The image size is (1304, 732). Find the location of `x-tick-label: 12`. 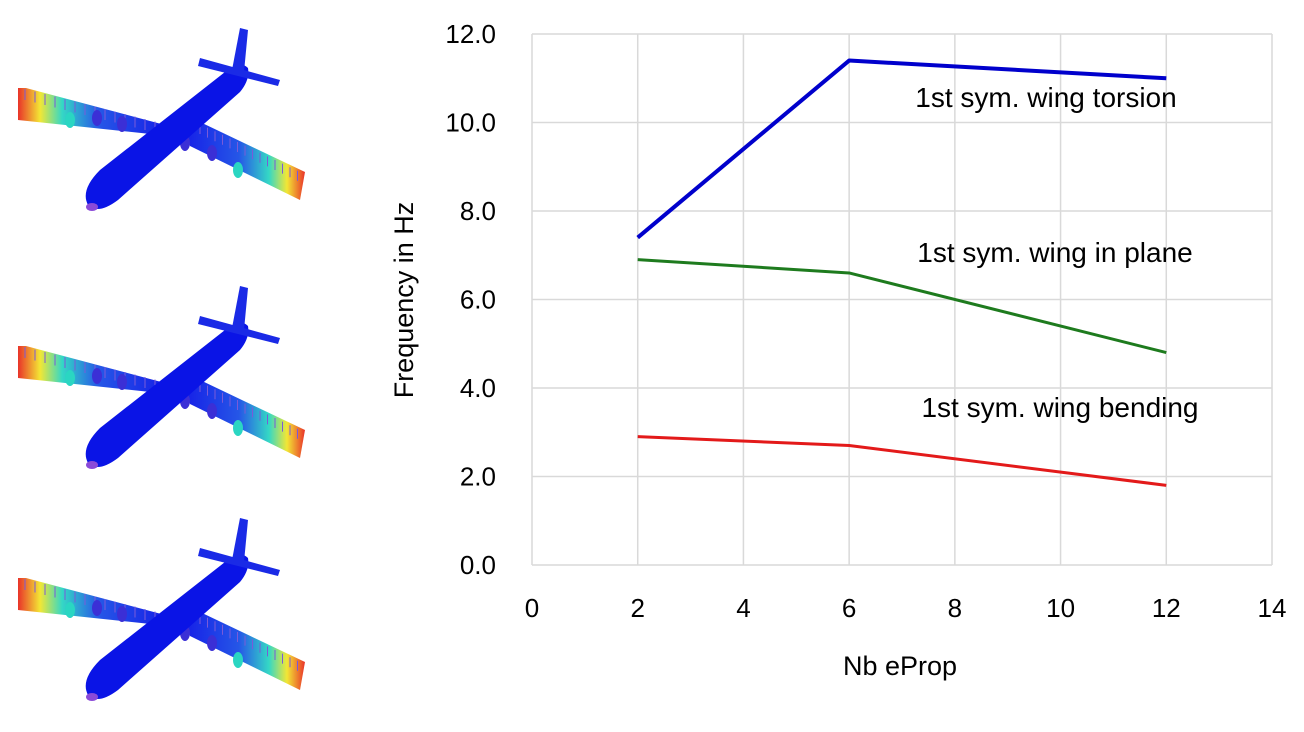

x-tick-label: 12 is located at coordinates (1166, 608).